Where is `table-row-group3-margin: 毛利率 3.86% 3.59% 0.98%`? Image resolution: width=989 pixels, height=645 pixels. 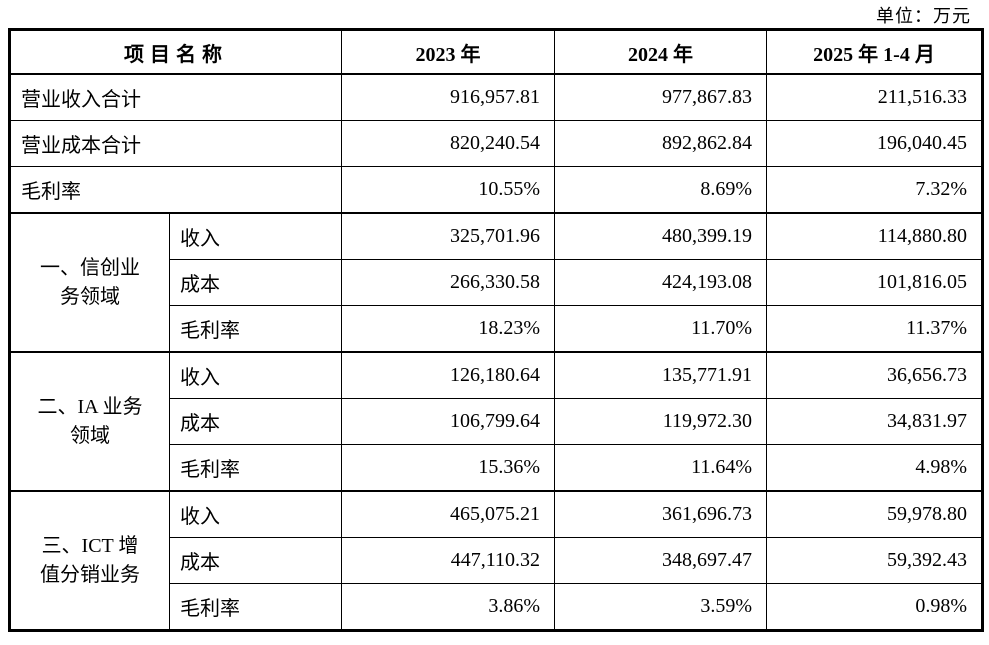 table-row-group3-margin: 毛利率 3.86% 3.59% 0.98% is located at coordinates (496, 607).